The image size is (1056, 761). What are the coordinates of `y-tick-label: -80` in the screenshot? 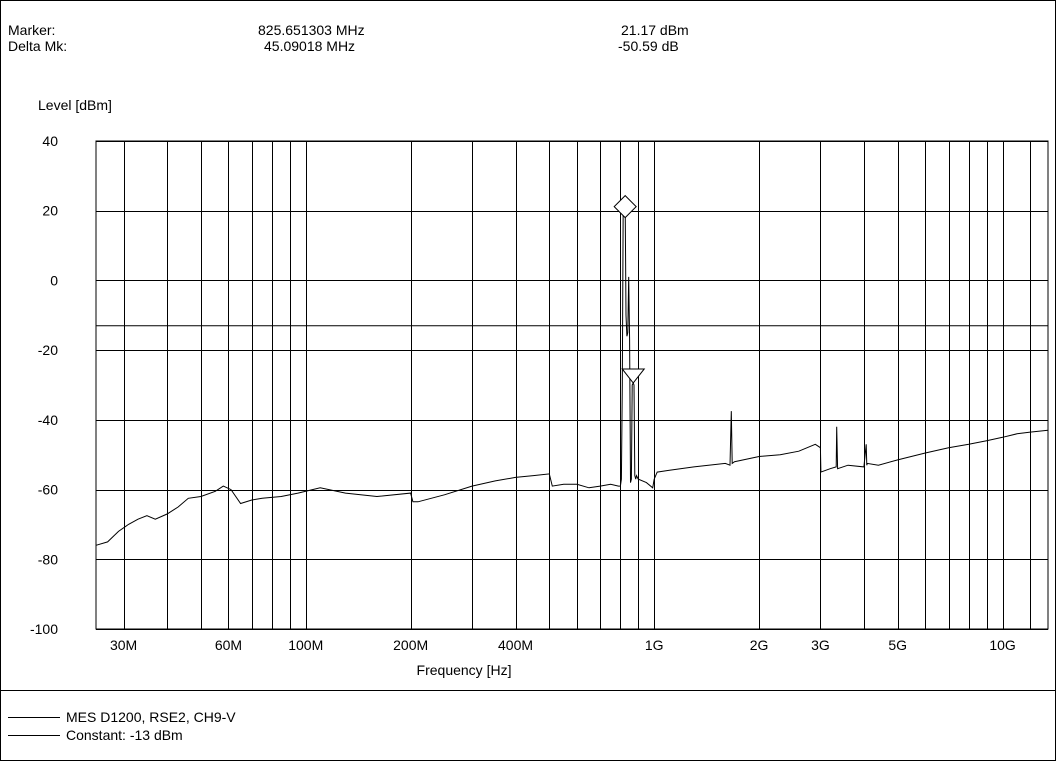 It's located at (48, 559).